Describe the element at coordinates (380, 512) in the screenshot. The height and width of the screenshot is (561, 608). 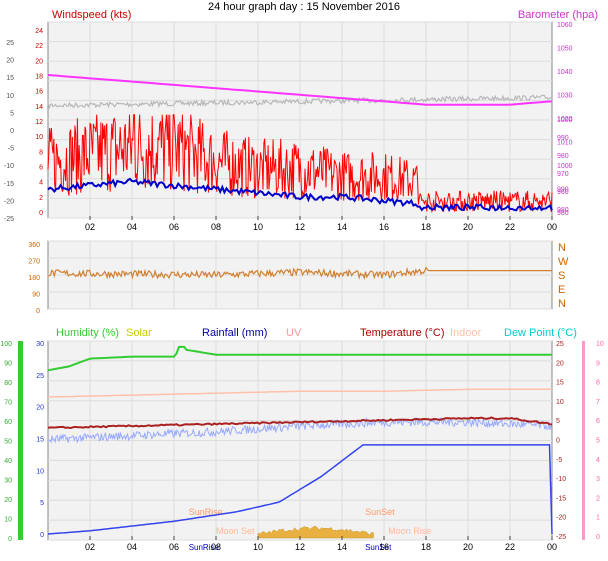
I see `sunset-label: SunSet` at that location.